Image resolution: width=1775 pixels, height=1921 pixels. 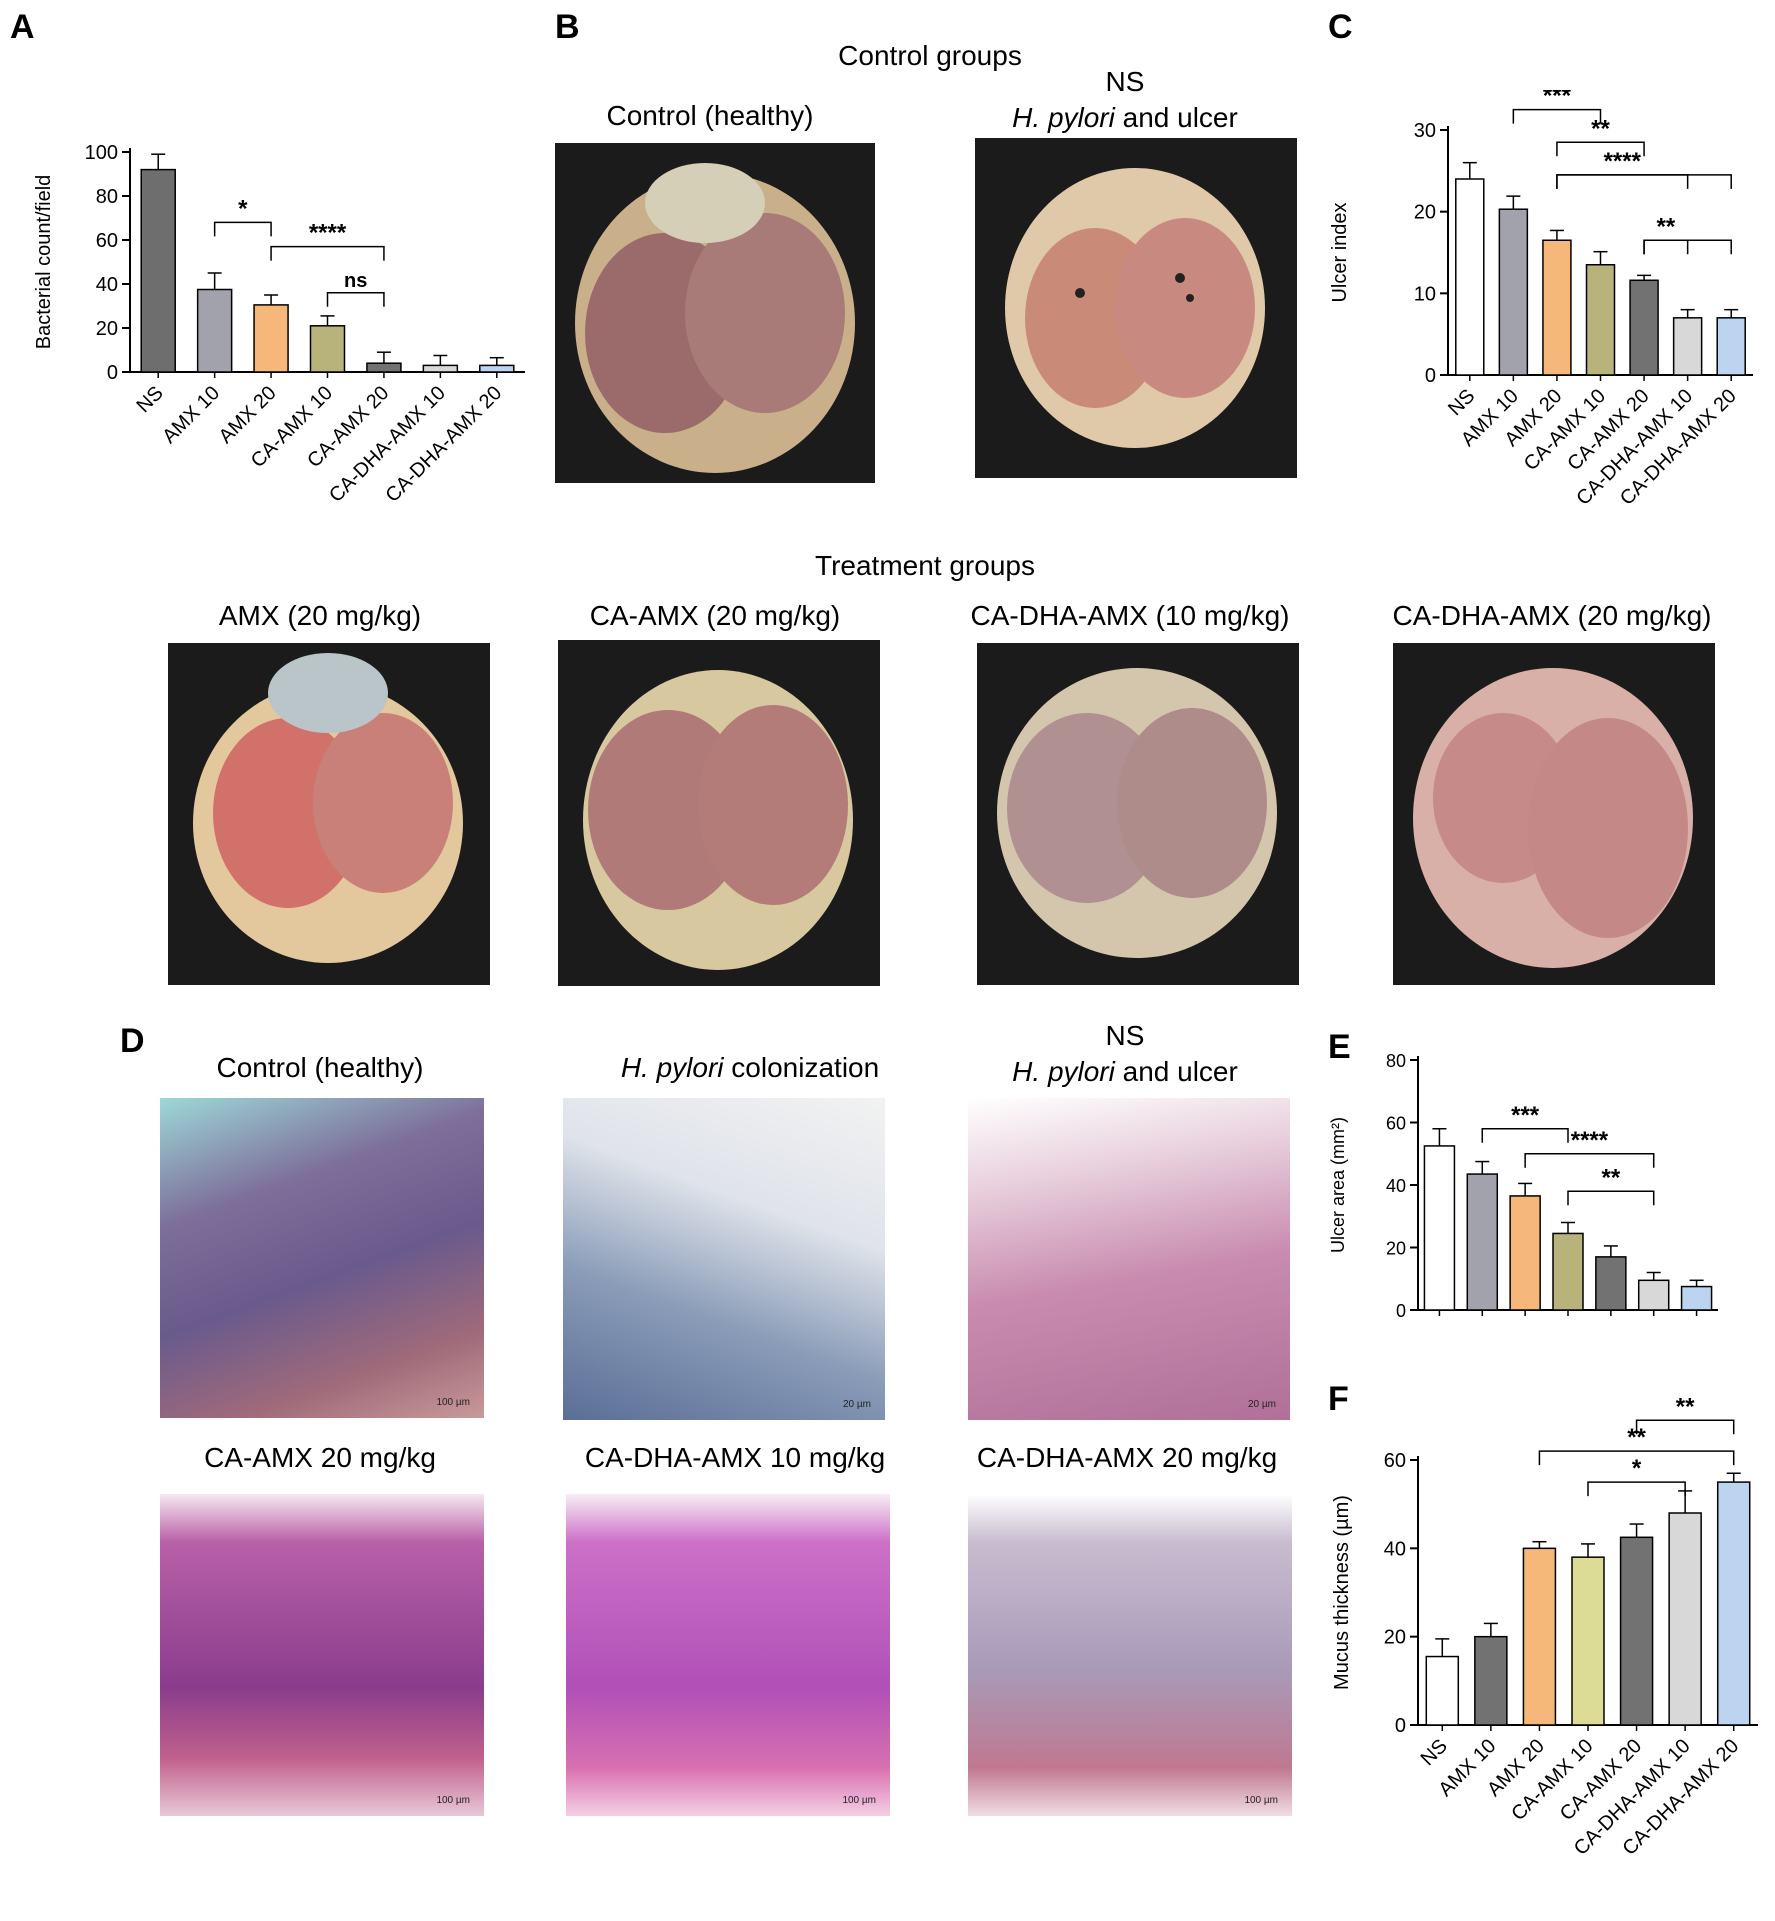 I want to click on photo-control-healthy, so click(x=715, y=313).